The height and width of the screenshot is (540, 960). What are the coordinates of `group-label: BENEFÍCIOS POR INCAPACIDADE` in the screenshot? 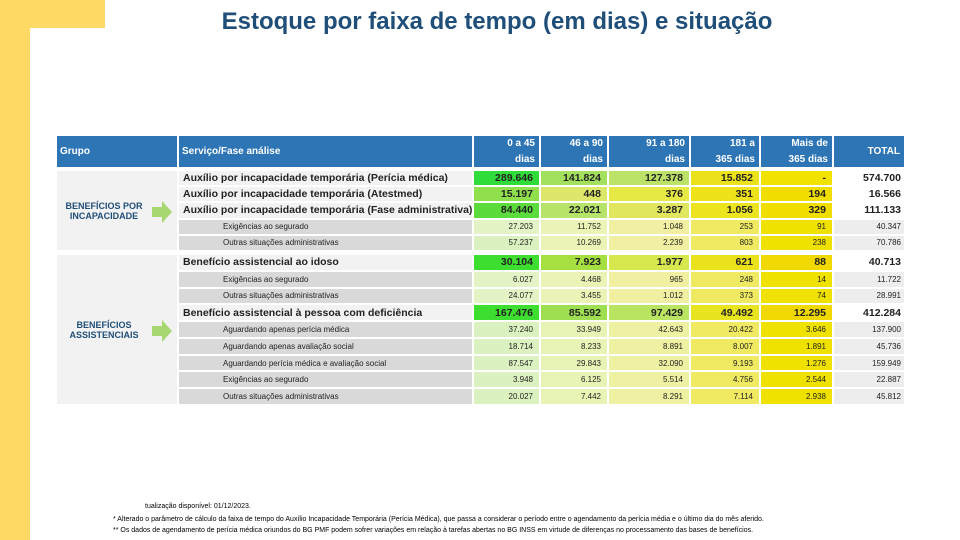 It's located at (117, 210).